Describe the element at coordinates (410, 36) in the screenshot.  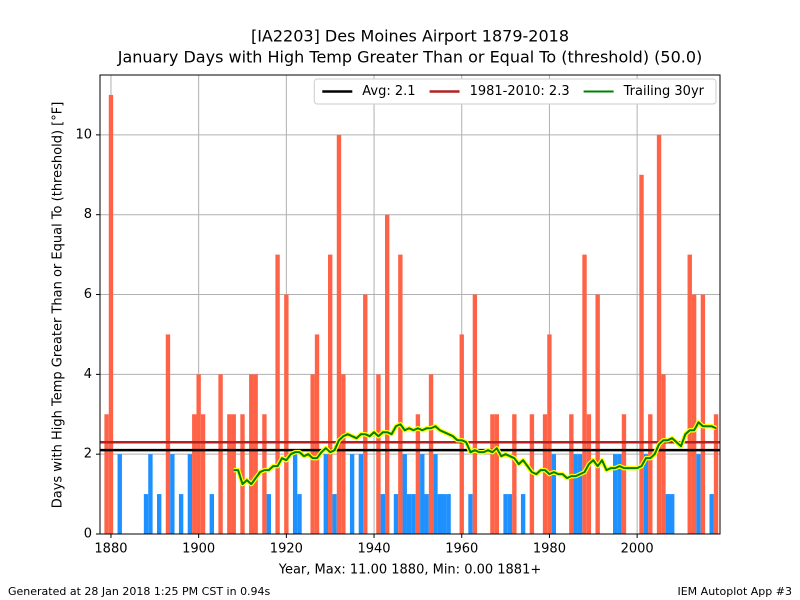
I see `chart-title: [IA2203] Des Moines Airport 1879-2018` at that location.